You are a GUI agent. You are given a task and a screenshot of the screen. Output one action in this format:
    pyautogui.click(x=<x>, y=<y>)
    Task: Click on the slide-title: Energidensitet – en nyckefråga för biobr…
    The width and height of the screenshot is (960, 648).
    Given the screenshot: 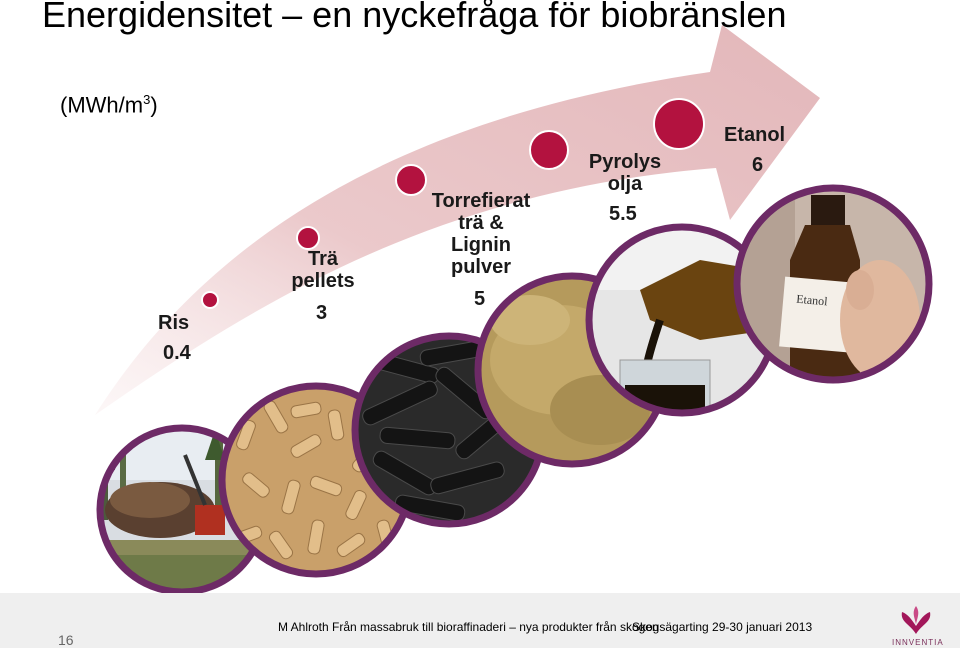 What is the action you would take?
    pyautogui.click(x=414, y=17)
    